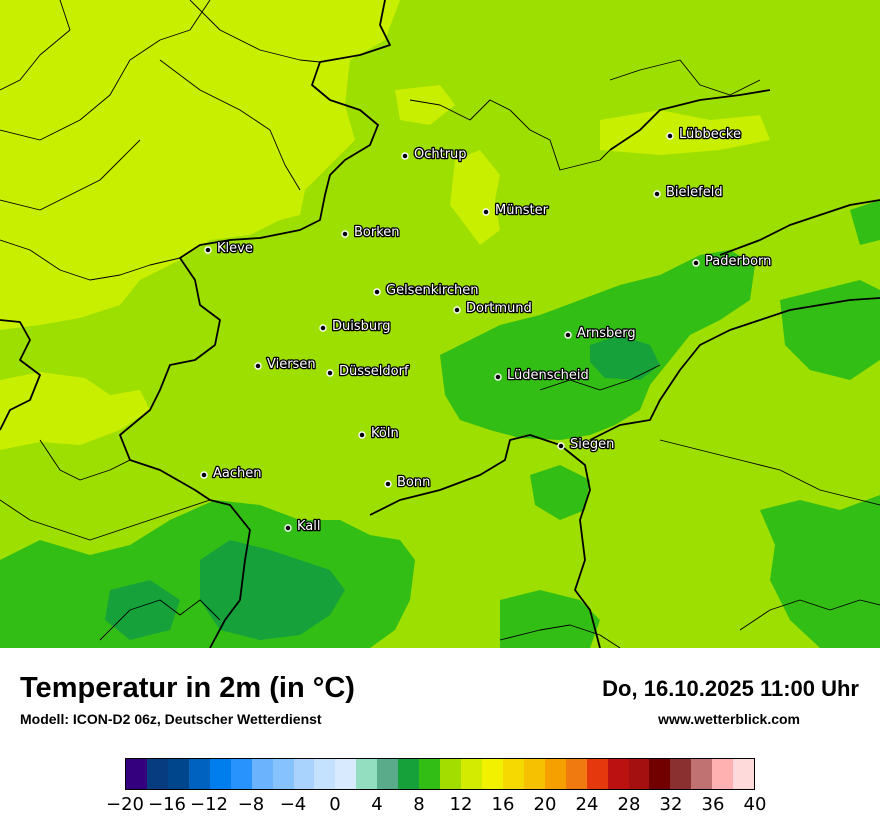  Describe the element at coordinates (309, 526) in the screenshot. I see `city-label: Kall` at that location.